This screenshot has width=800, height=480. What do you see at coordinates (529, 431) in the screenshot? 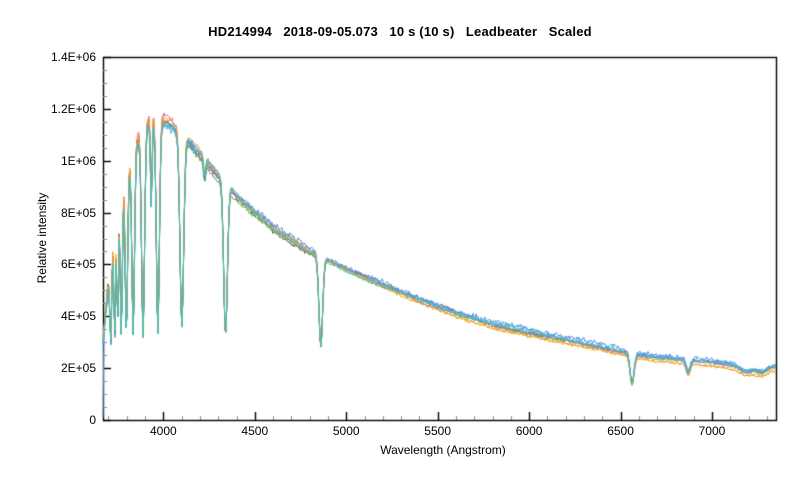
I see `x-tick-label: 6000` at bounding box center [529, 431].